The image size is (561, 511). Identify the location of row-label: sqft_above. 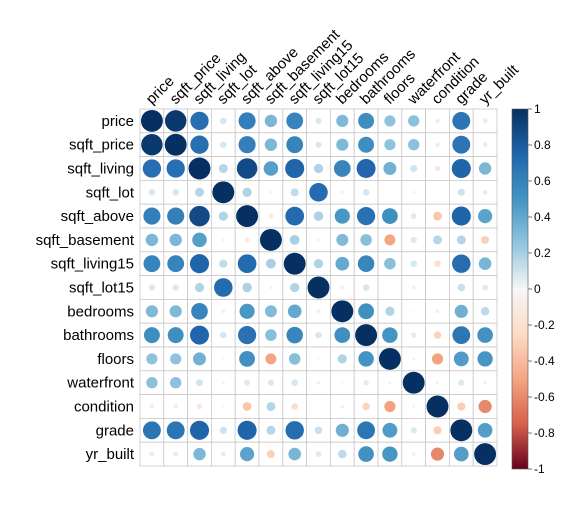
(97, 216).